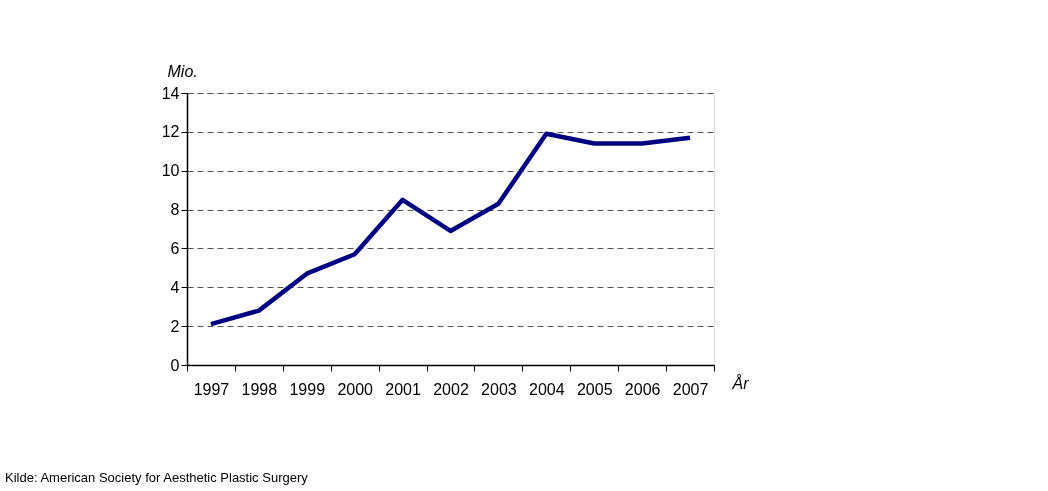 Image resolution: width=1048 pixels, height=491 pixels. I want to click on y-tick-label: 14, so click(170, 93).